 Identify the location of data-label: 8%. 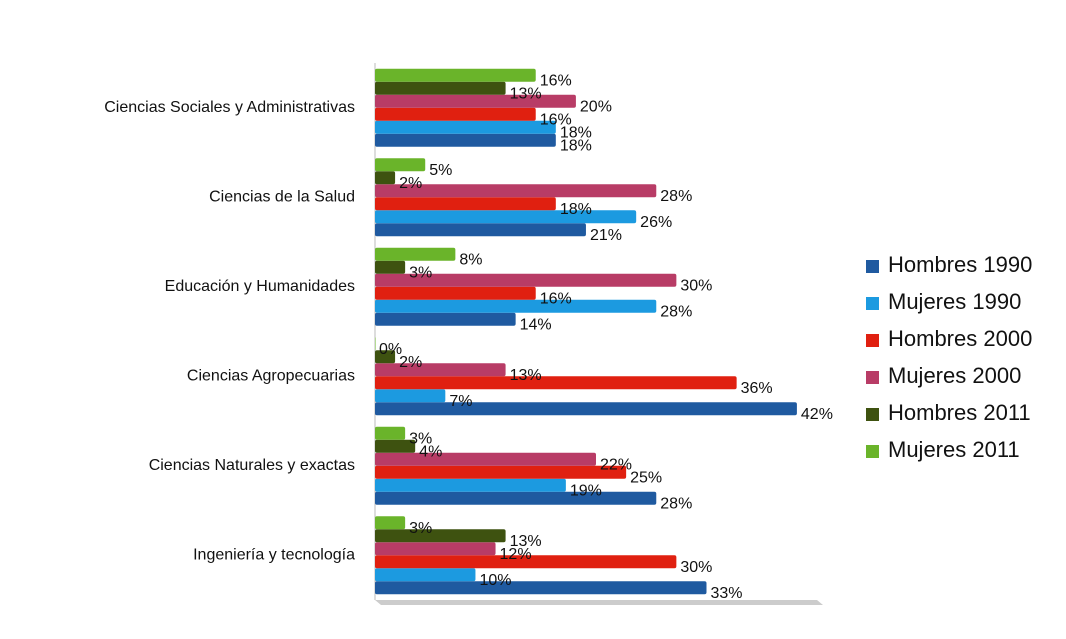
(470, 259).